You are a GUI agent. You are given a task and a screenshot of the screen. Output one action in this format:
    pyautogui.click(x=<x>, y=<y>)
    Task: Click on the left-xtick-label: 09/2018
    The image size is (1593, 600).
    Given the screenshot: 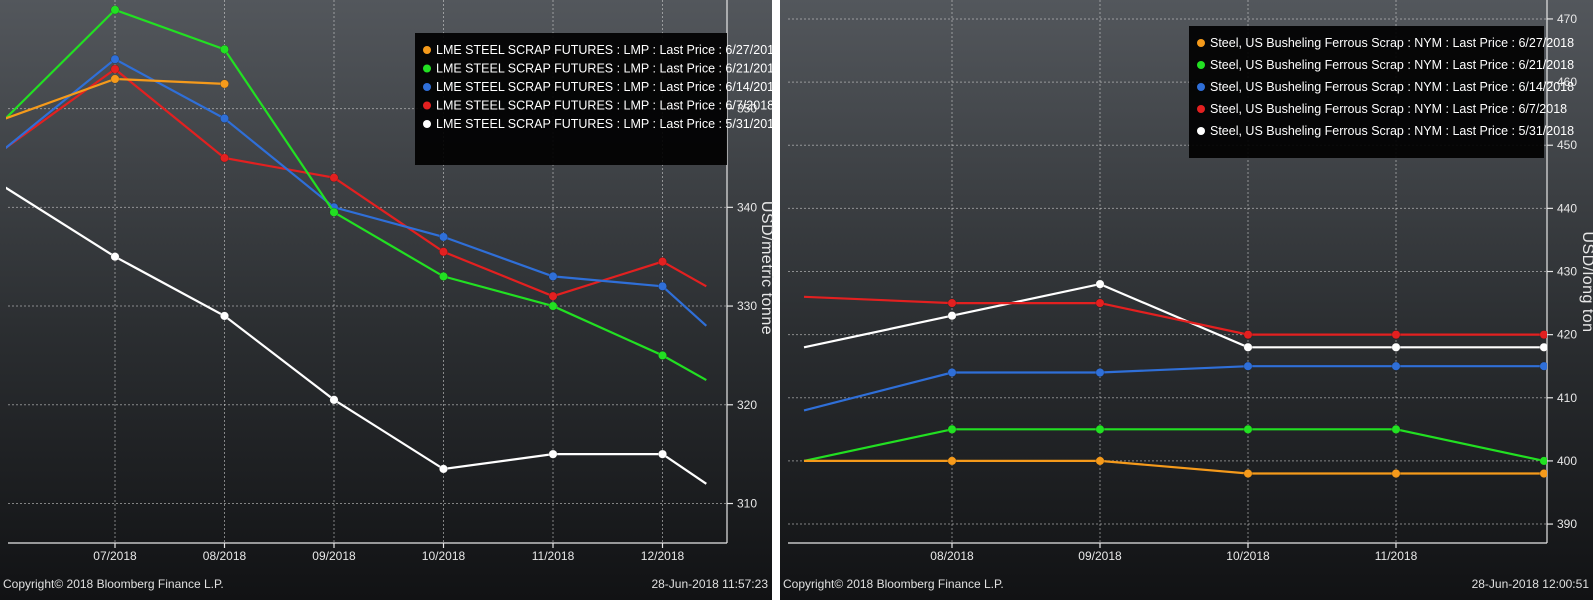 What is the action you would take?
    pyautogui.click(x=334, y=556)
    